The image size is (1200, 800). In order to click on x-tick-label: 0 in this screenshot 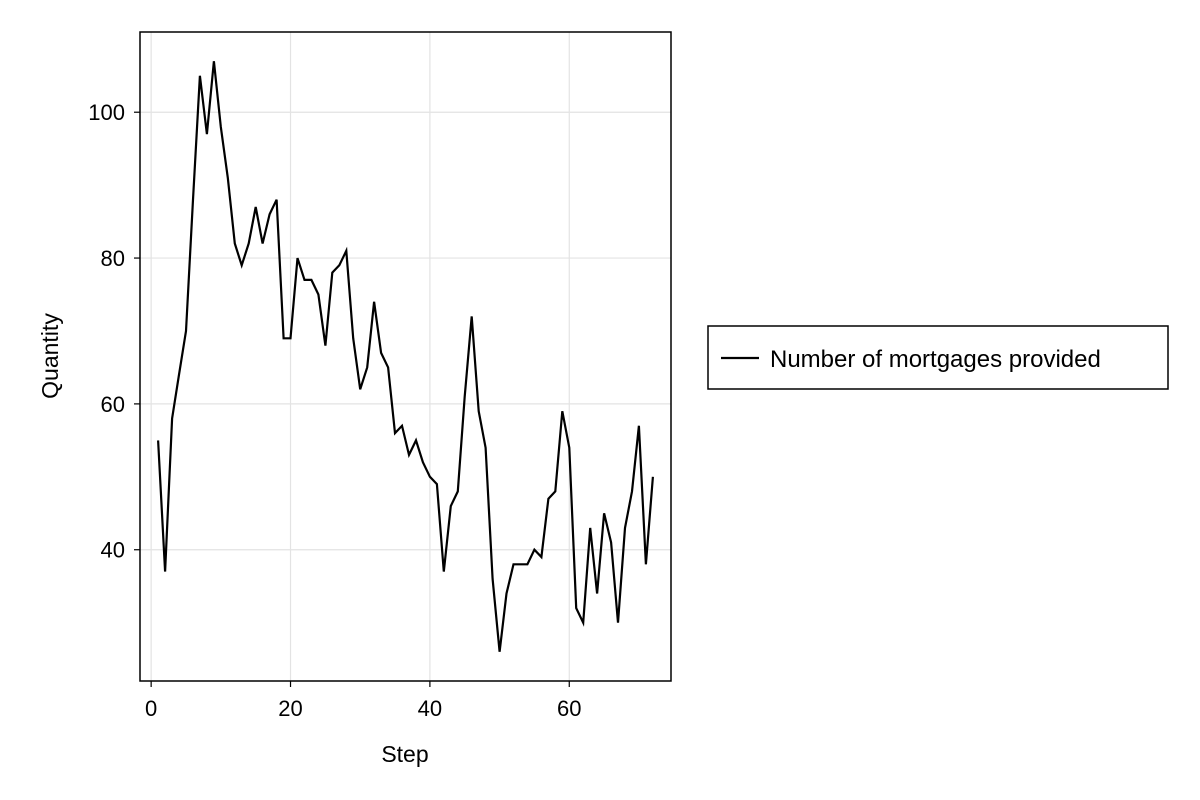, I will do `click(151, 708)`.